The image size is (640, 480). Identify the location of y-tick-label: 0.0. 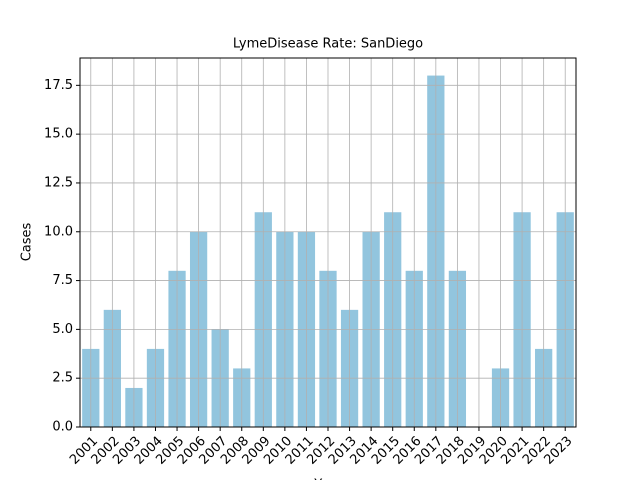
(62, 427).